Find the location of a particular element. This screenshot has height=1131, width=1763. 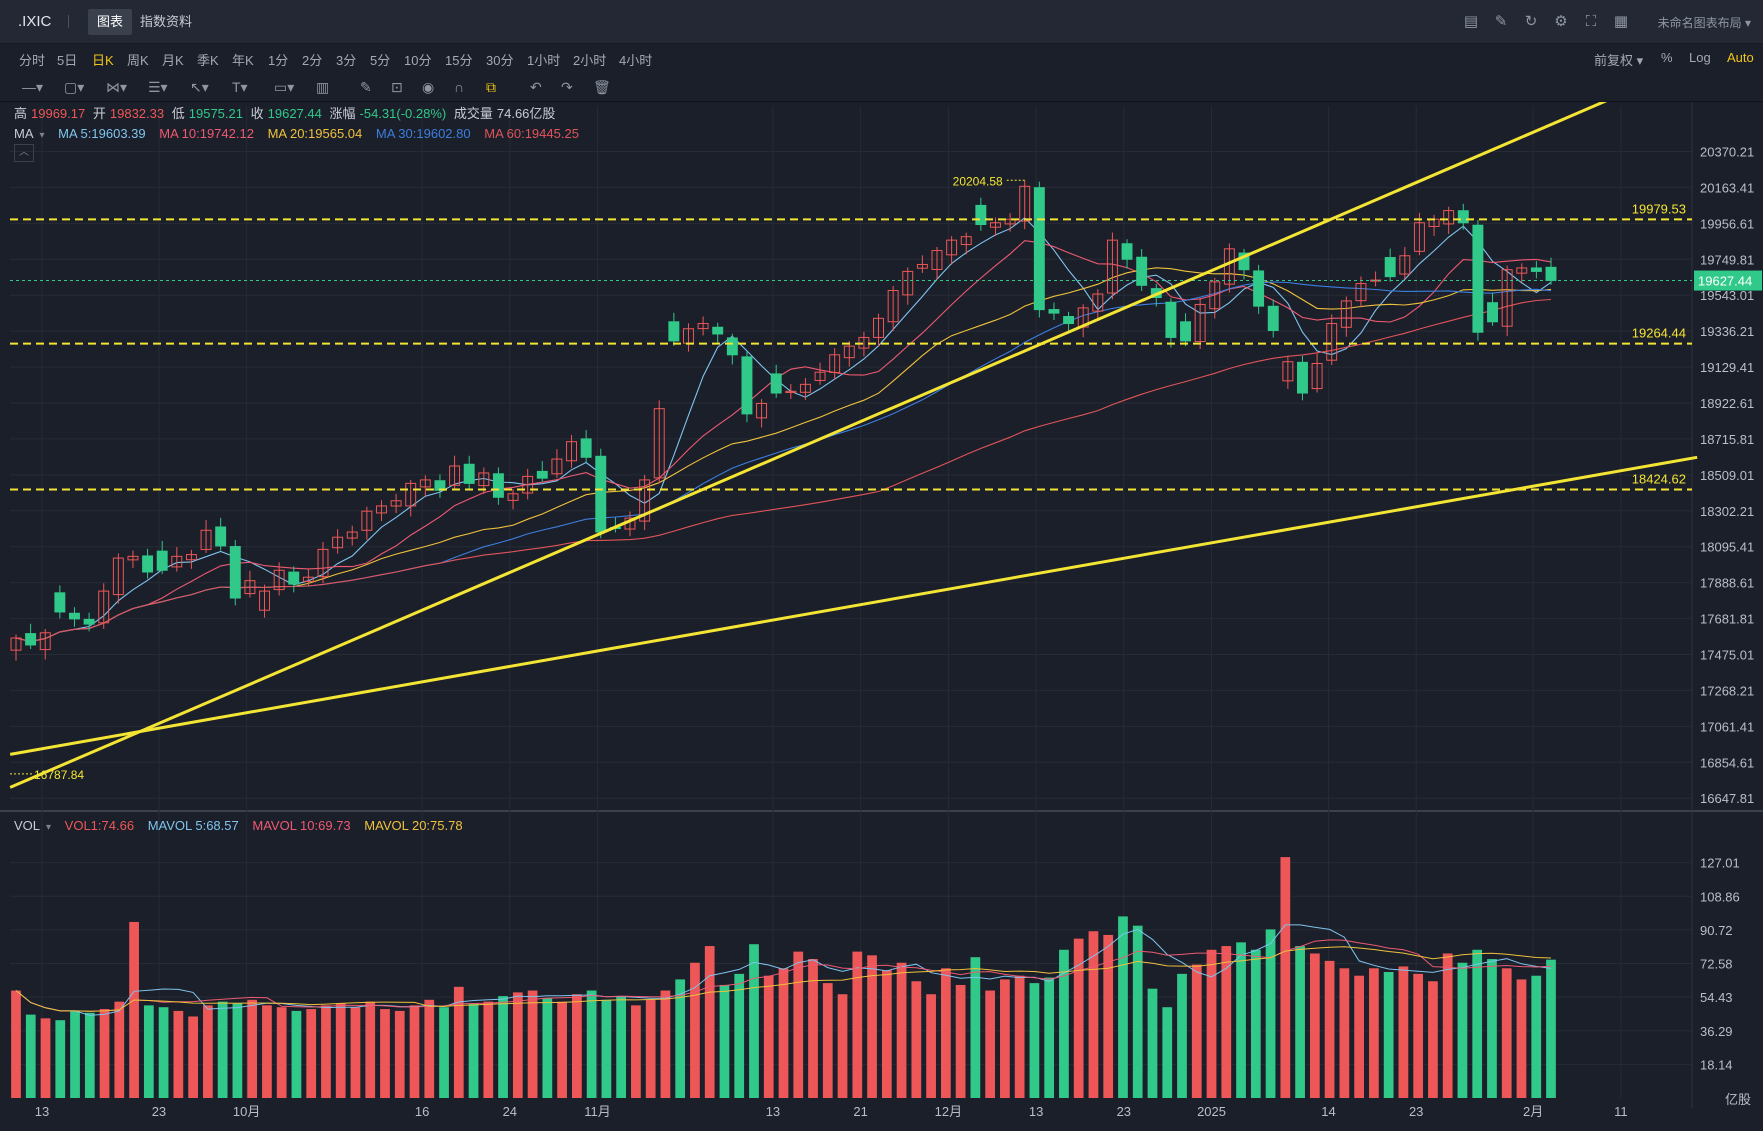

undo-icon: ↶ is located at coordinates (536, 87).